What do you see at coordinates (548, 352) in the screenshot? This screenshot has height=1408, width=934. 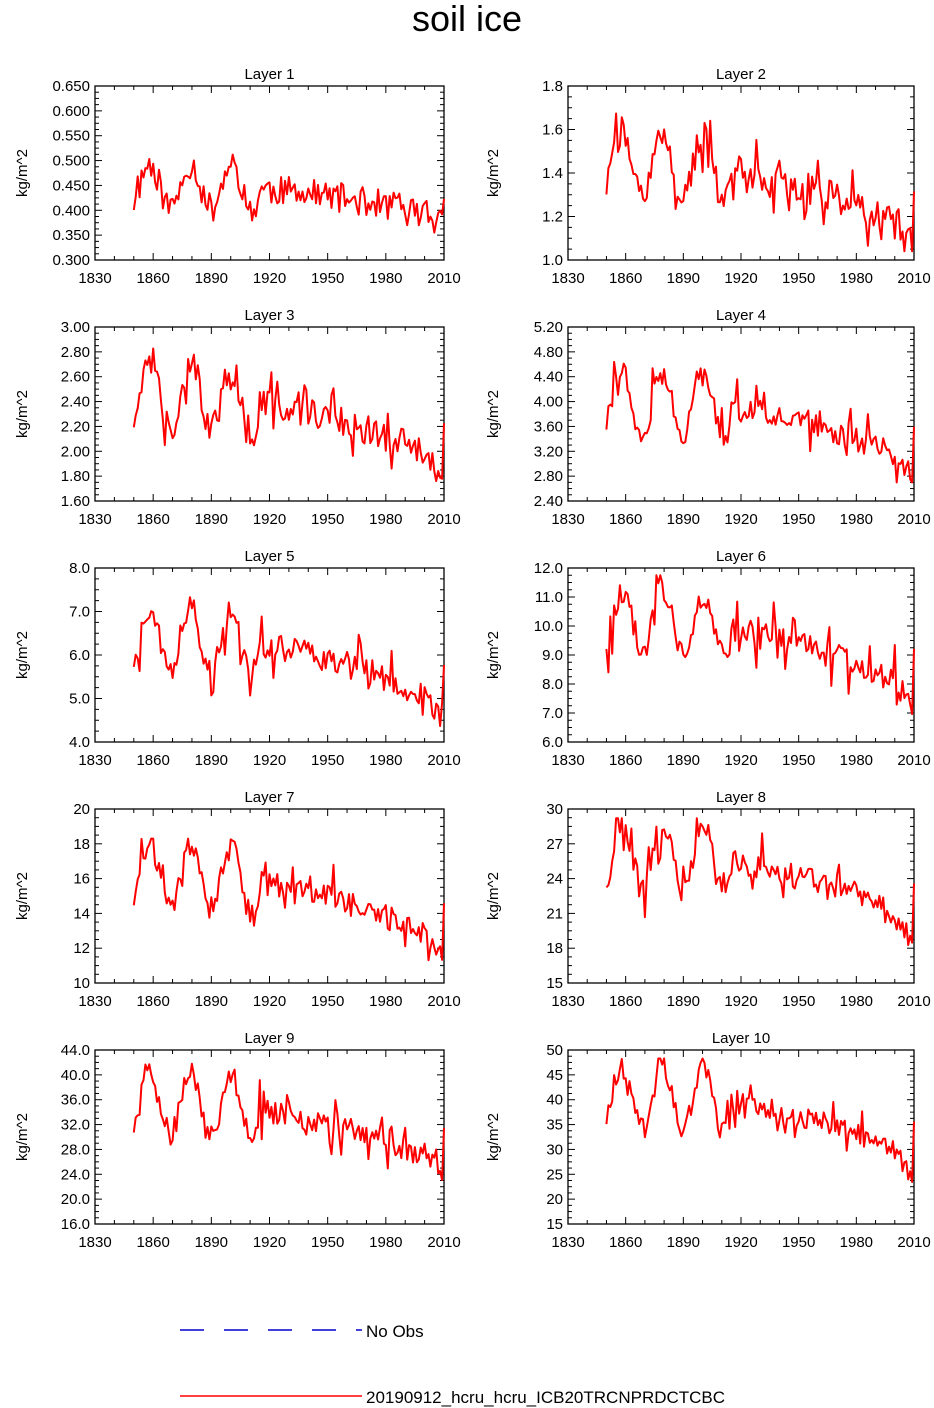 I see `y-tick-label: 4.80` at bounding box center [548, 352].